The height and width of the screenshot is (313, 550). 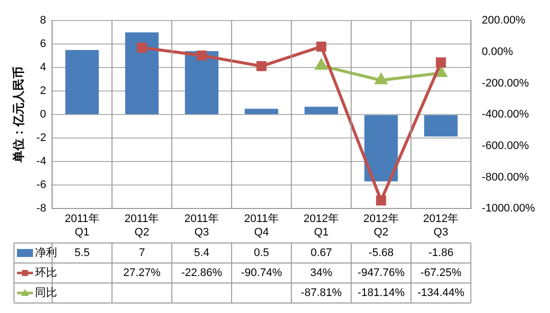 I want to click on y-tick-label: 2, so click(x=43, y=91).